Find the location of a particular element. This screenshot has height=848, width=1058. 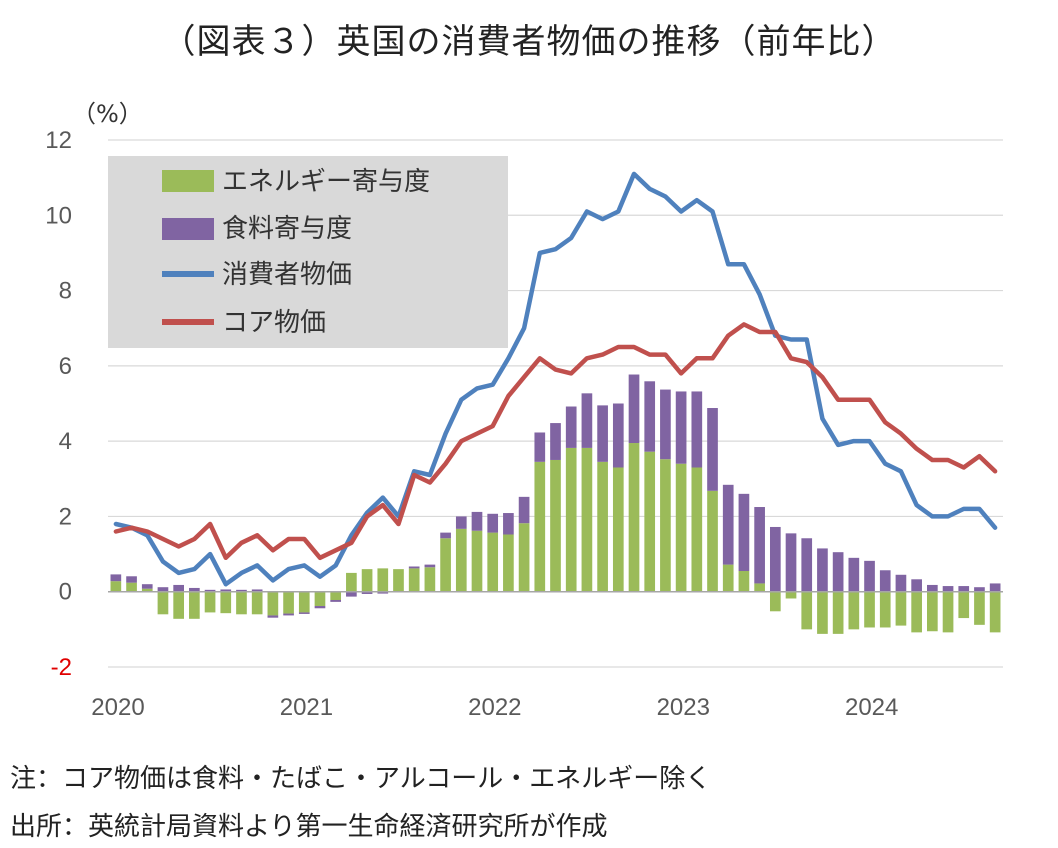

y-tick-label: 10 is located at coordinates (58, 215).